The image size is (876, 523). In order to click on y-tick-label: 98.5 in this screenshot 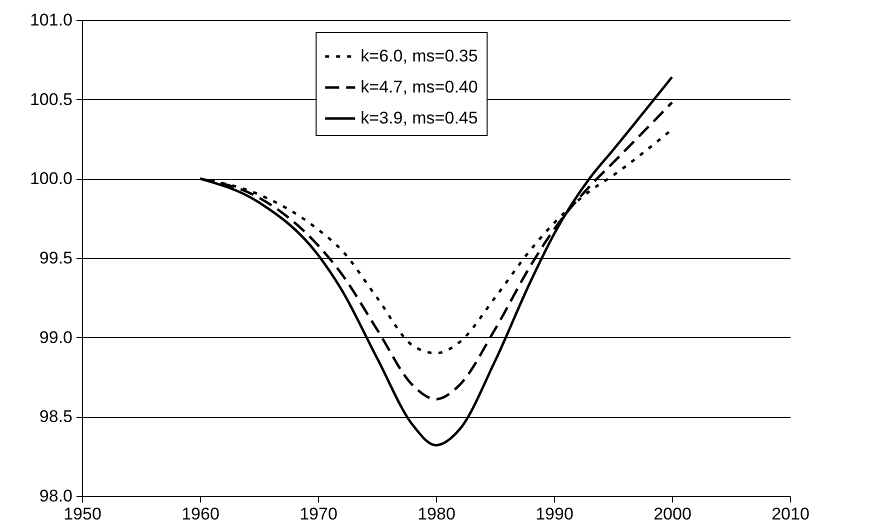, I will do `click(55, 416)`.